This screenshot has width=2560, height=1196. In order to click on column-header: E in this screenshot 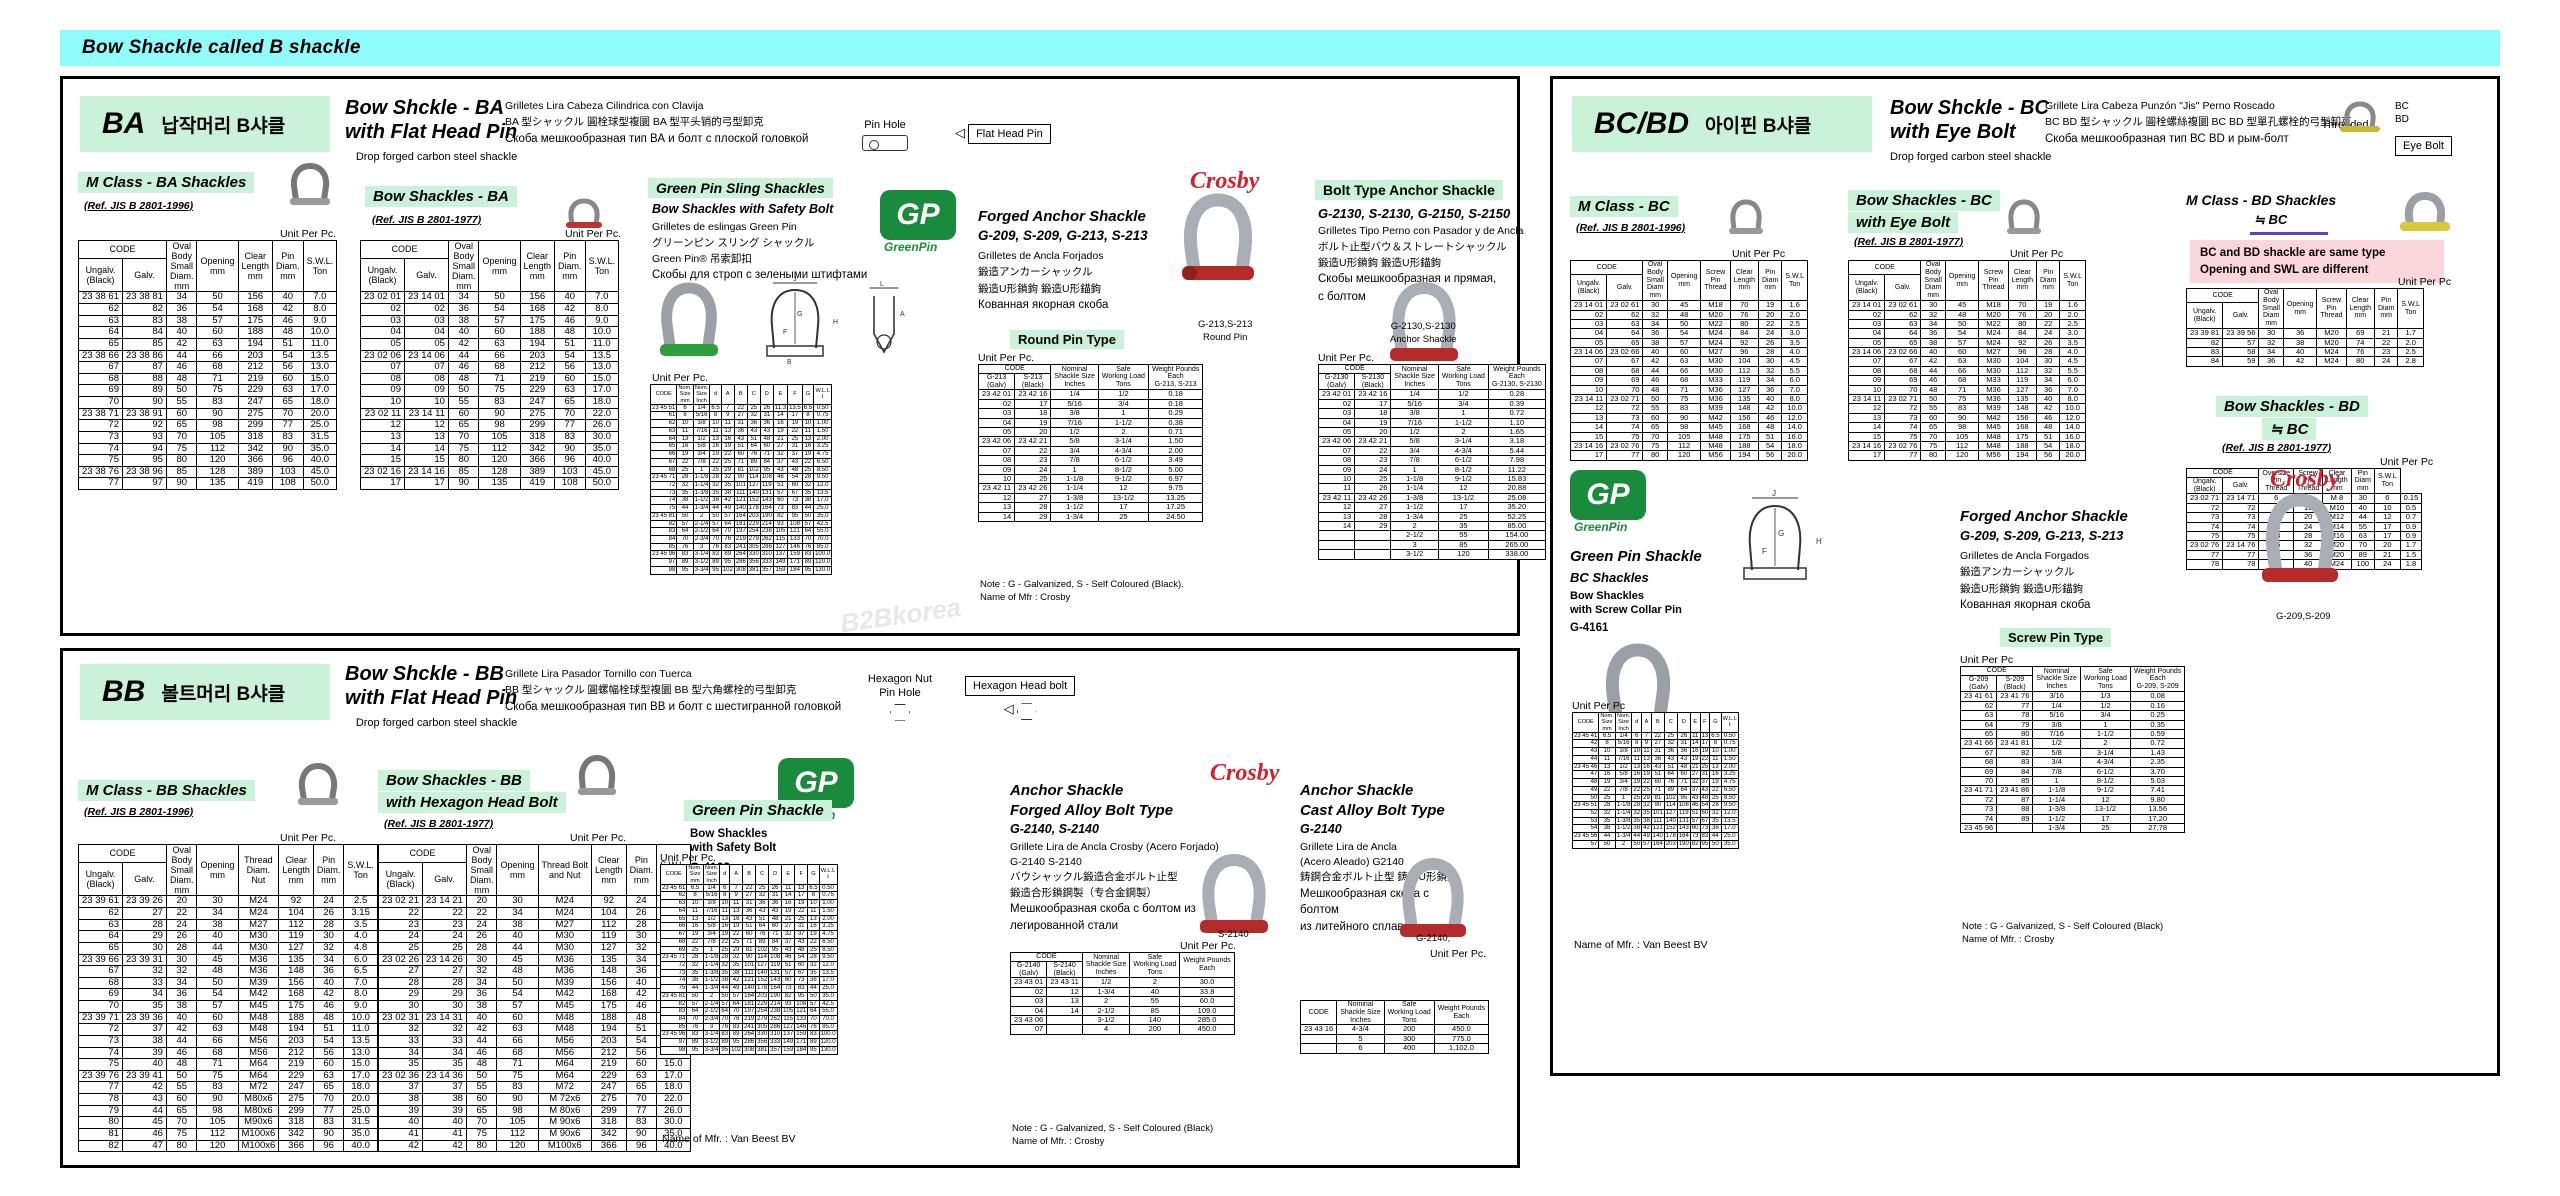, I will do `click(780, 394)`.